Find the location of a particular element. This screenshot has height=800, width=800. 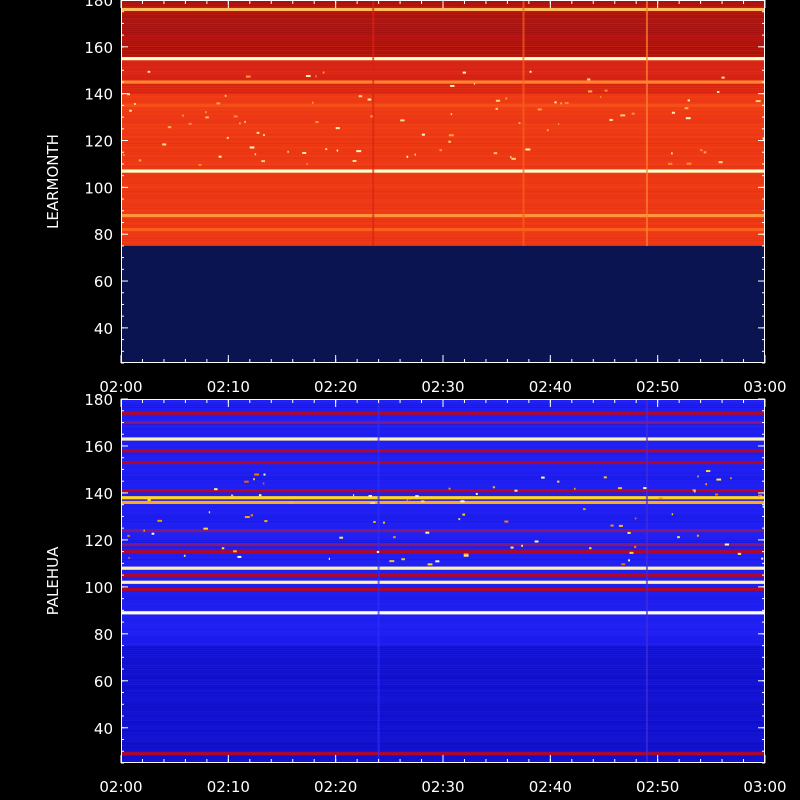

x-tick-label: 02:40 is located at coordinates (550, 387).